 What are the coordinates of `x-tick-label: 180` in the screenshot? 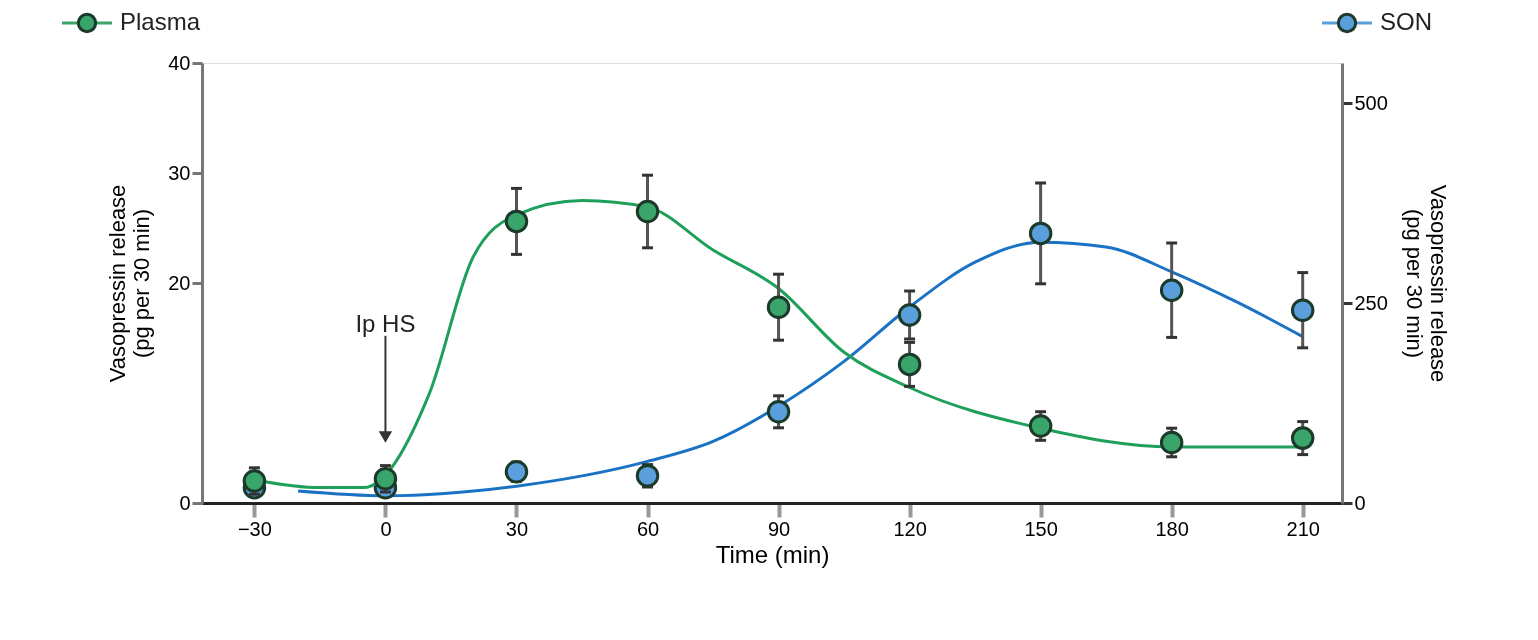 It's located at (1172, 528).